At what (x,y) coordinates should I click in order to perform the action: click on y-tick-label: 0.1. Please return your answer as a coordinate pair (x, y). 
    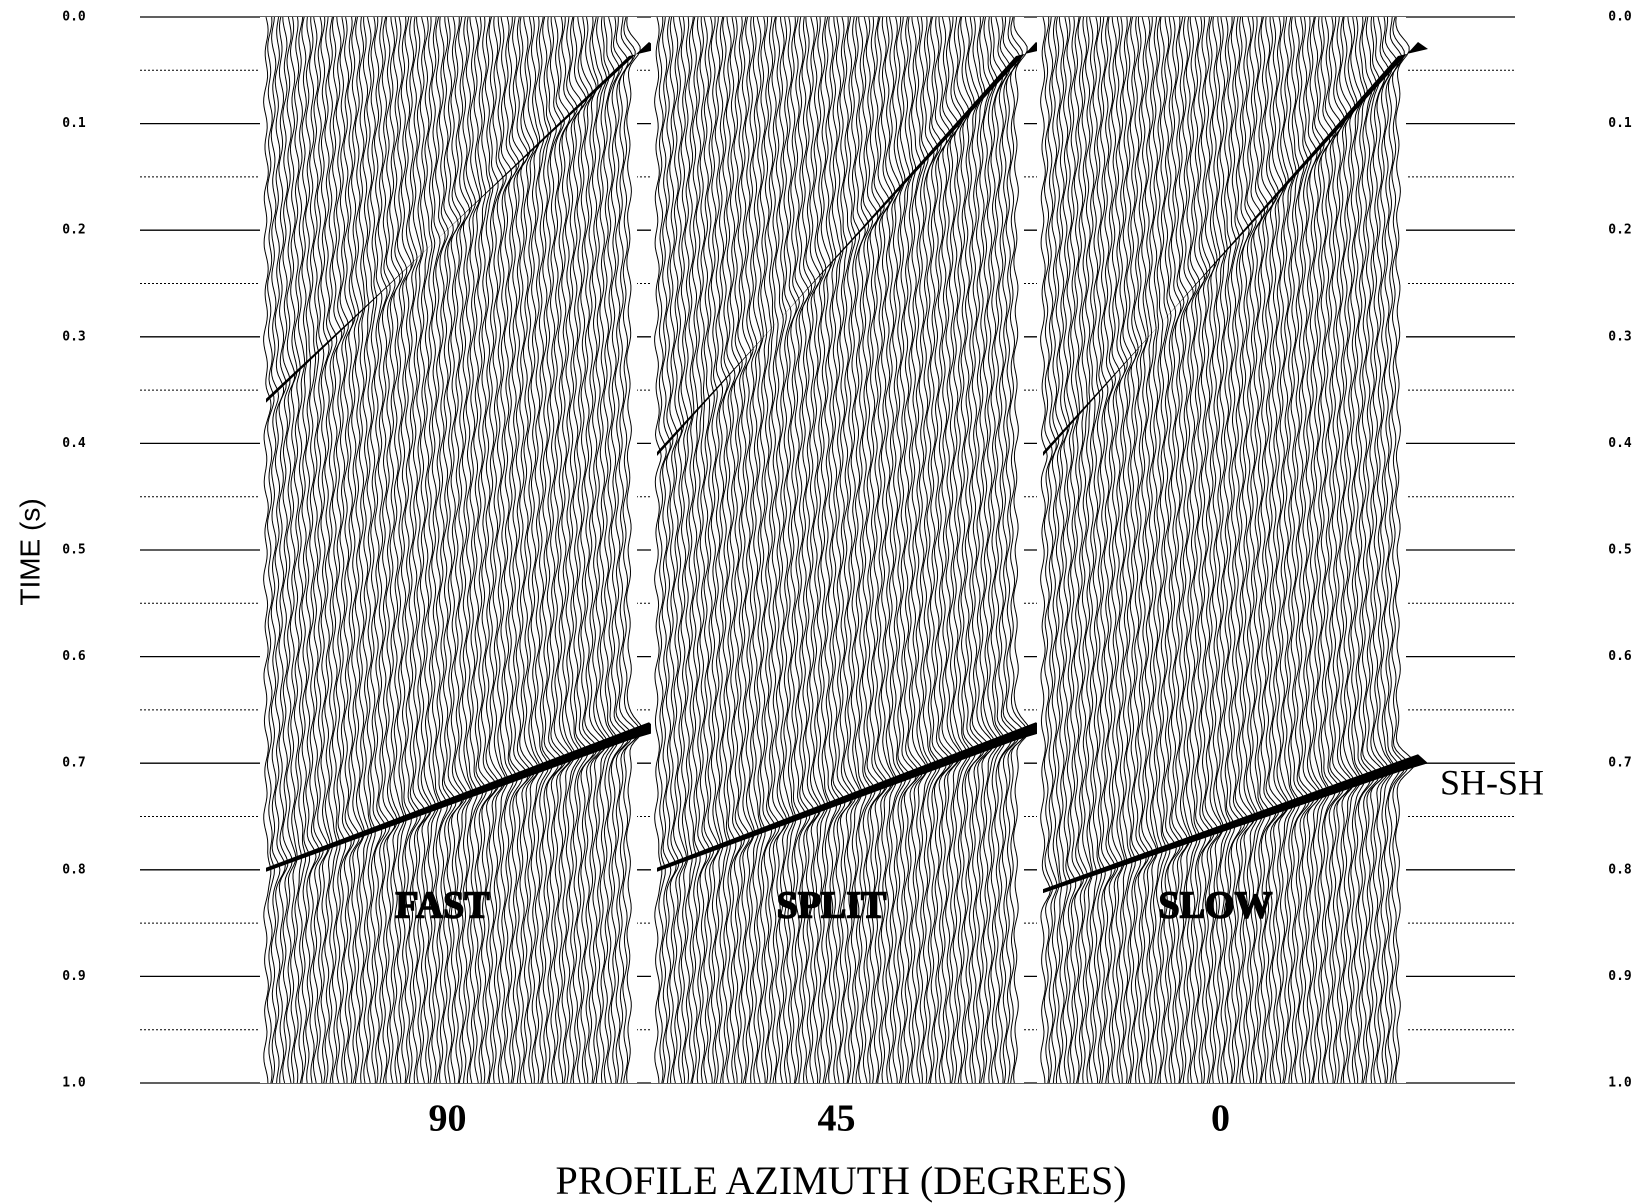
    Looking at the image, I should click on (74, 123).